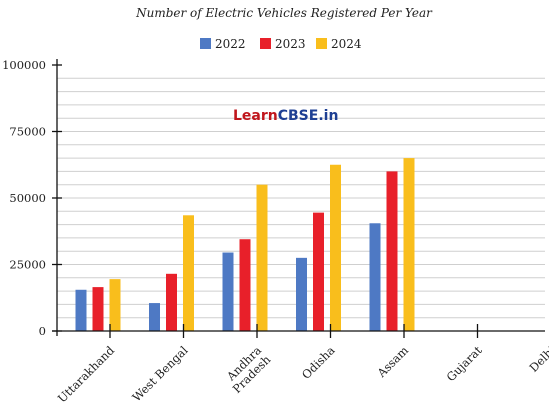  Describe the element at coordinates (346, 44) in the screenshot. I see `legend-label-2024: 2024` at that location.